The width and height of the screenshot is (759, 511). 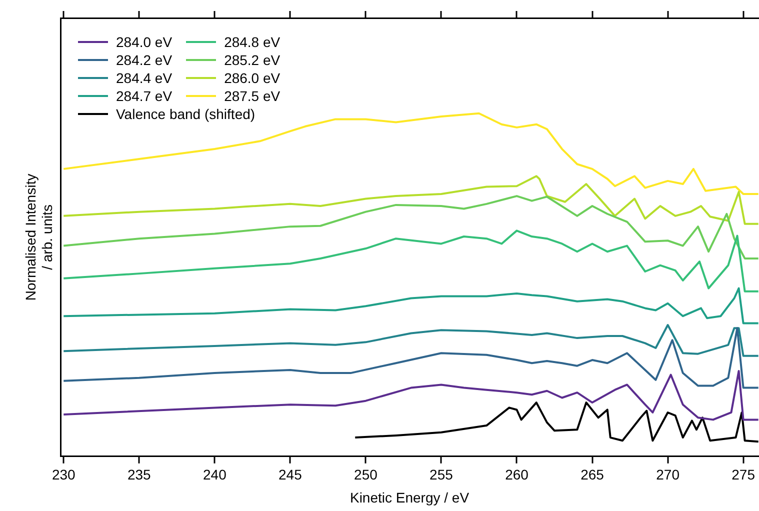 I want to click on x-tick-label: 240, so click(x=214, y=474).